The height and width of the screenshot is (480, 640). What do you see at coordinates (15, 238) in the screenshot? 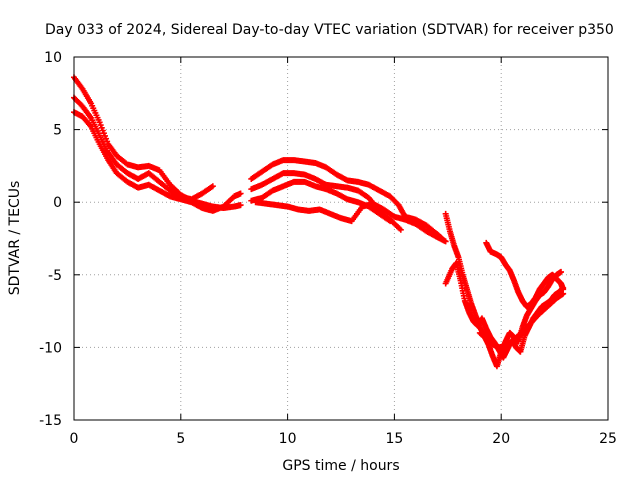
I see `y-axis-label: SDTVAR / TECUs` at bounding box center [15, 238].